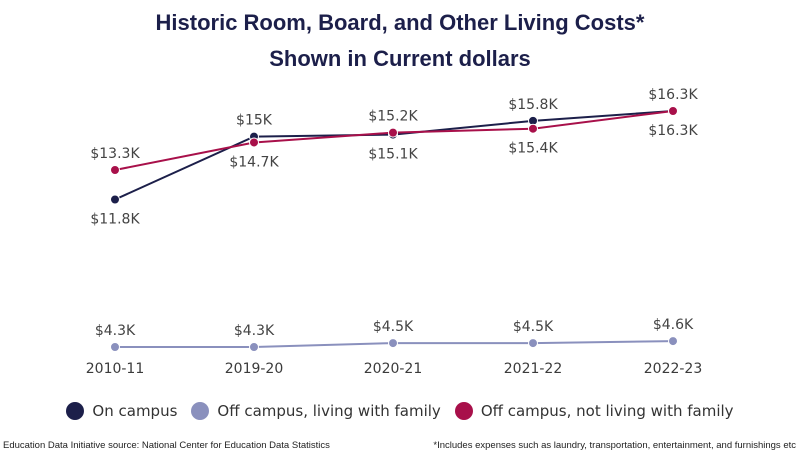 The height and width of the screenshot is (454, 800). Describe the element at coordinates (607, 411) in the screenshot. I see `legend-label: Off campus, not living with family` at that location.